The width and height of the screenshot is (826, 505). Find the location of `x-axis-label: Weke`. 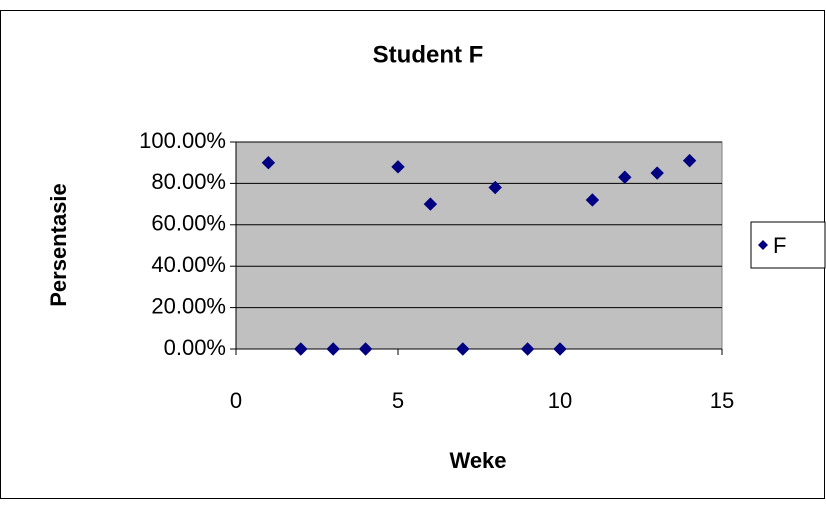

x-axis-label: Weke is located at coordinates (477, 460).